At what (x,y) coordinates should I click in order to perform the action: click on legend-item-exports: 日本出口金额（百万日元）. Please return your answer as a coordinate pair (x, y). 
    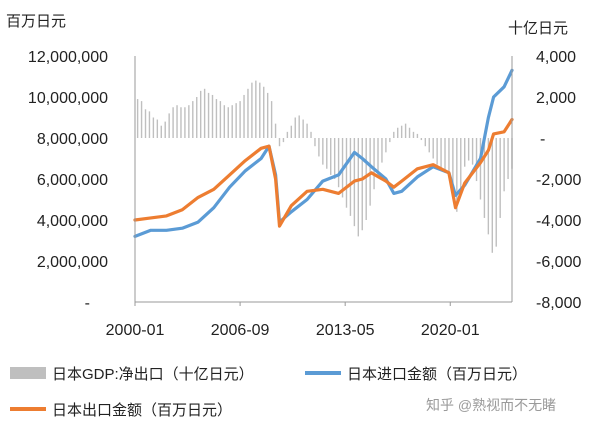
    Looking at the image, I should click on (121, 410).